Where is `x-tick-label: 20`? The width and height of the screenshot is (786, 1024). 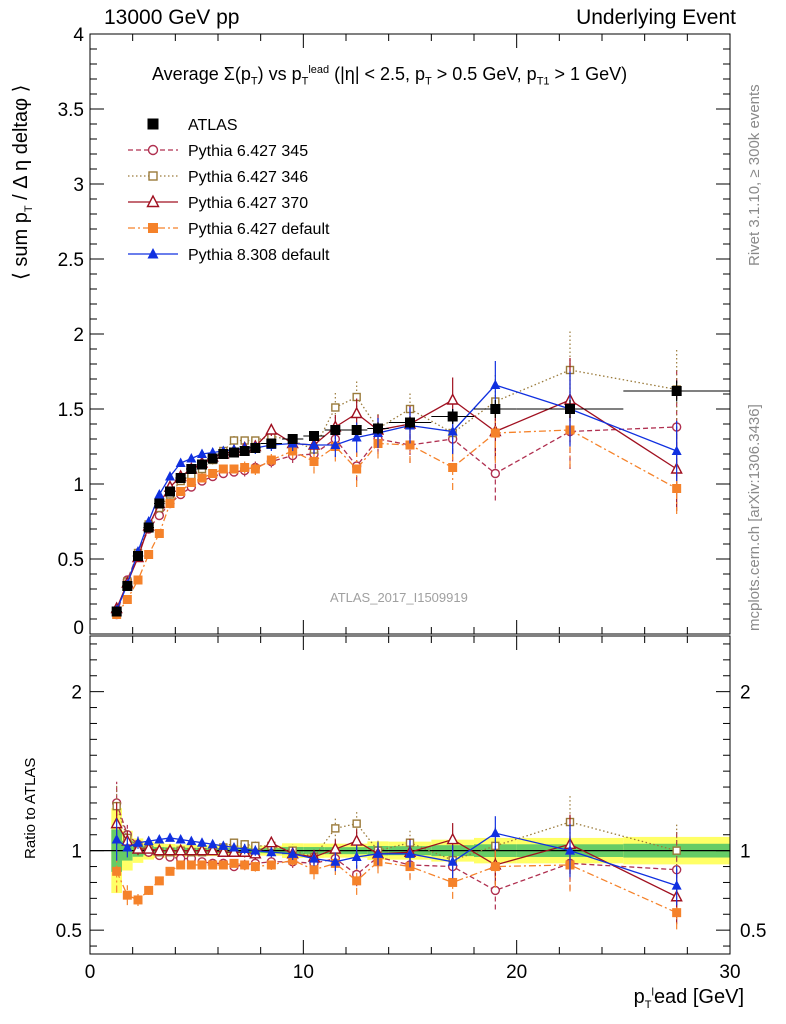 x-tick-label: 20 is located at coordinates (516, 972).